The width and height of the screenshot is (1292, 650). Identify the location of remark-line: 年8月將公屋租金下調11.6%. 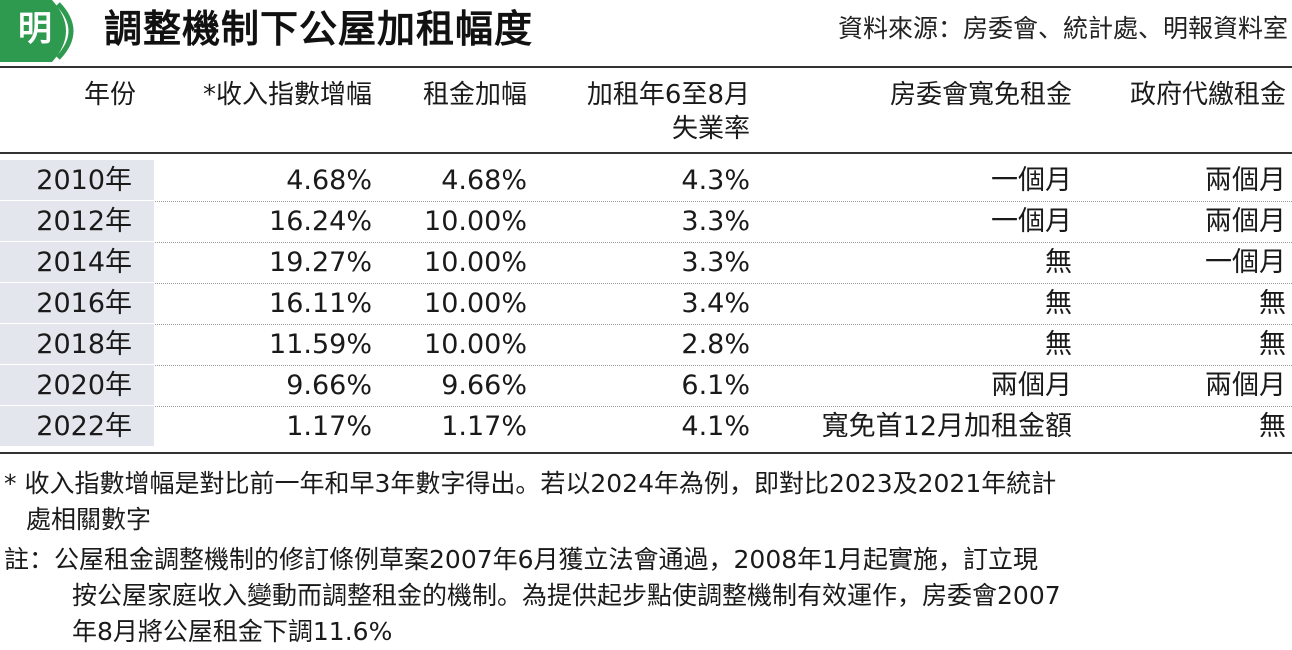
(232, 631).